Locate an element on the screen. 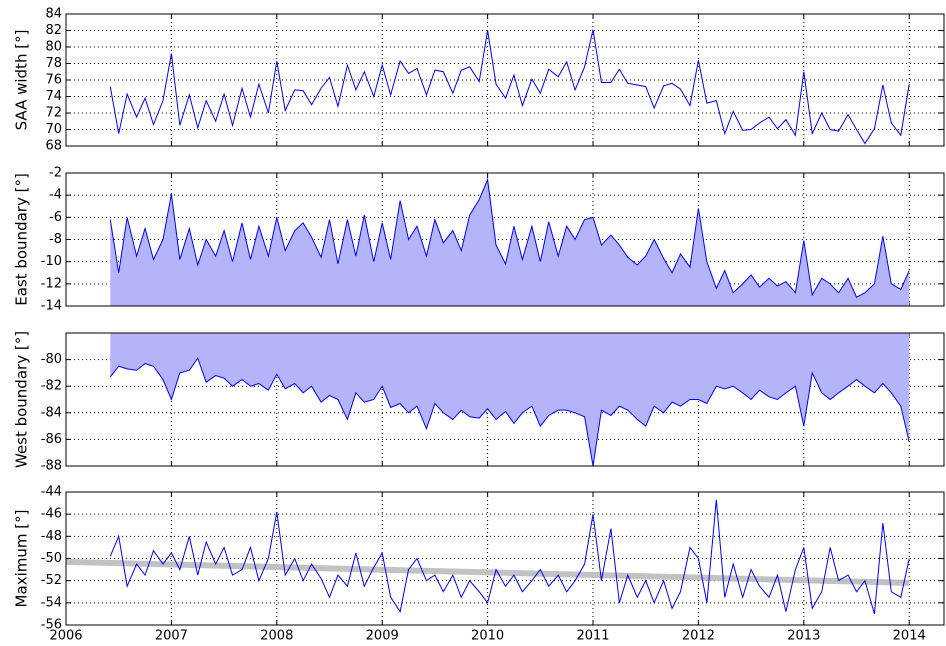 The width and height of the screenshot is (946, 646). y-tick-label: 76 is located at coordinates (53, 80).